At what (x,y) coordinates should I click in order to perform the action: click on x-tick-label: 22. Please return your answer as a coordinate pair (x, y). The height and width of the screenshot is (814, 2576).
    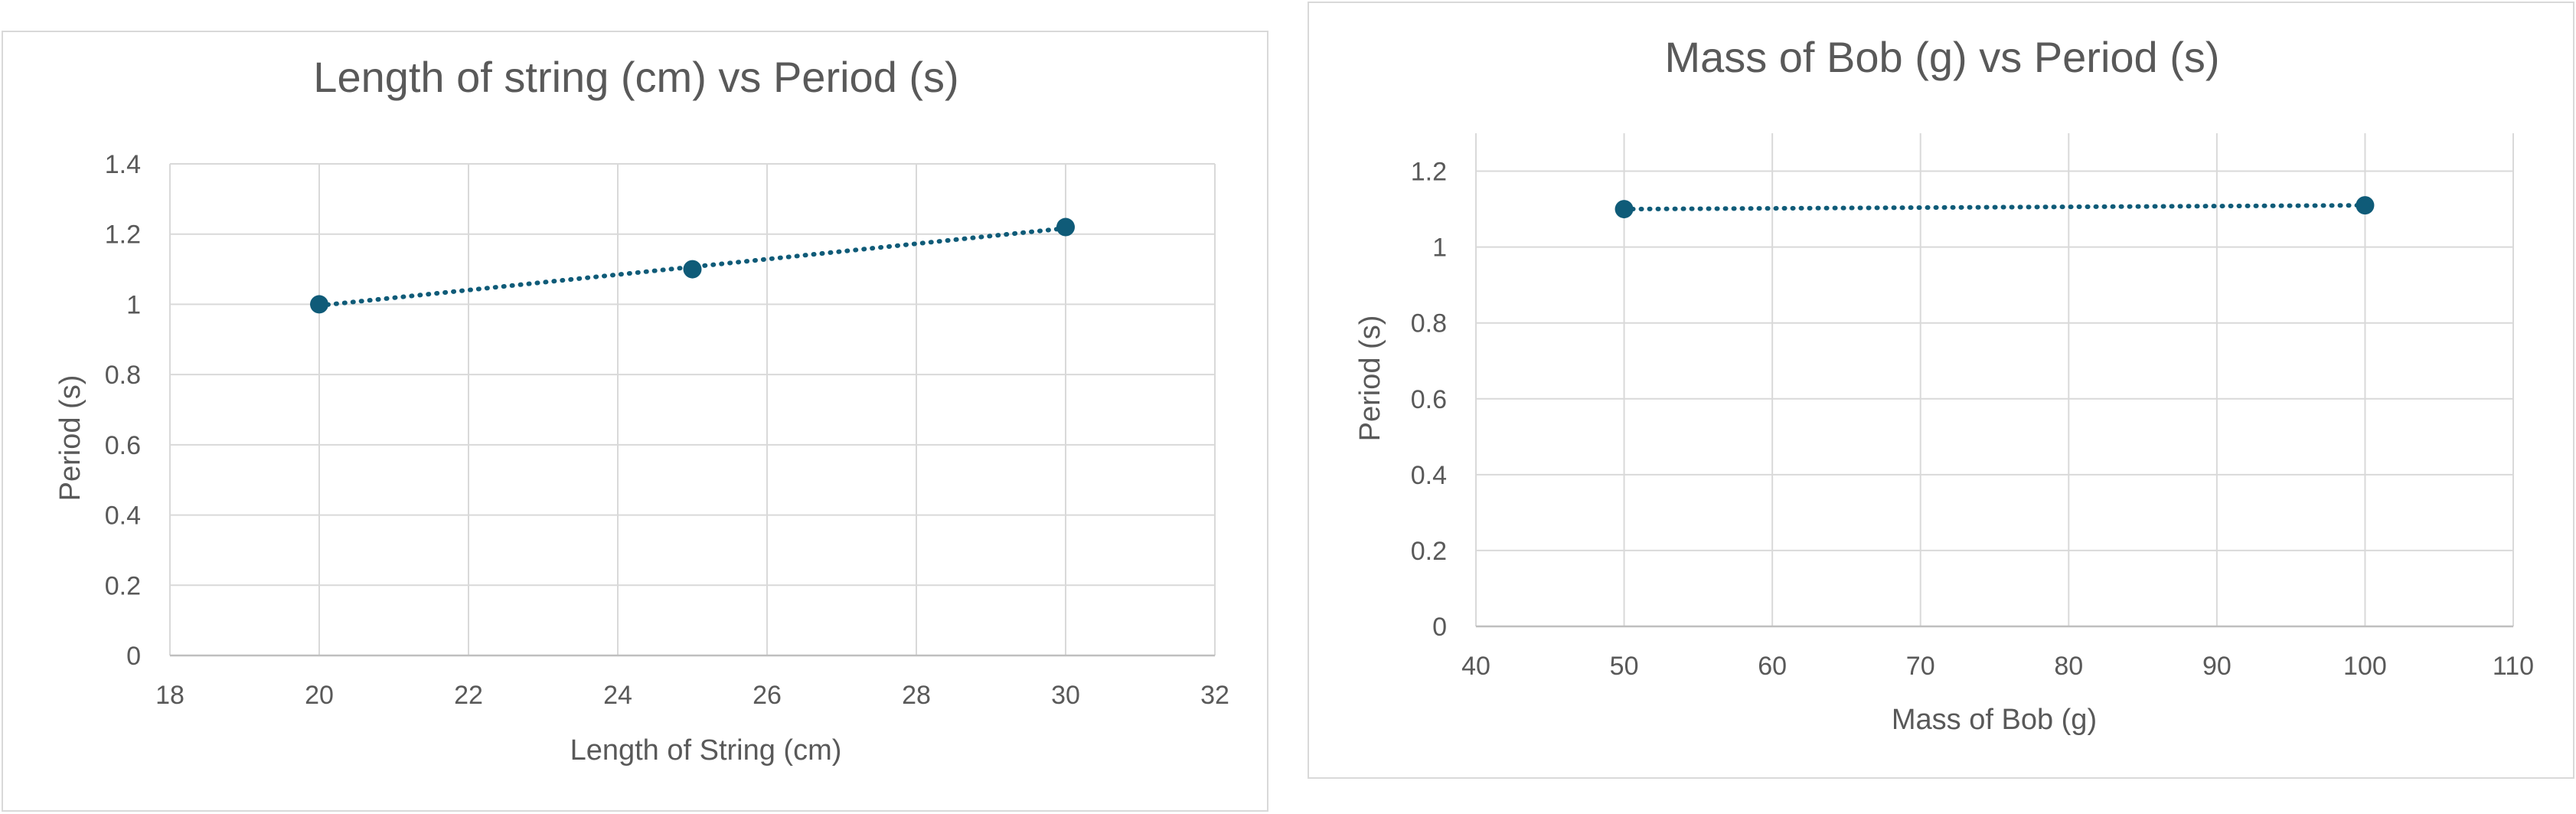
    Looking at the image, I should click on (469, 696).